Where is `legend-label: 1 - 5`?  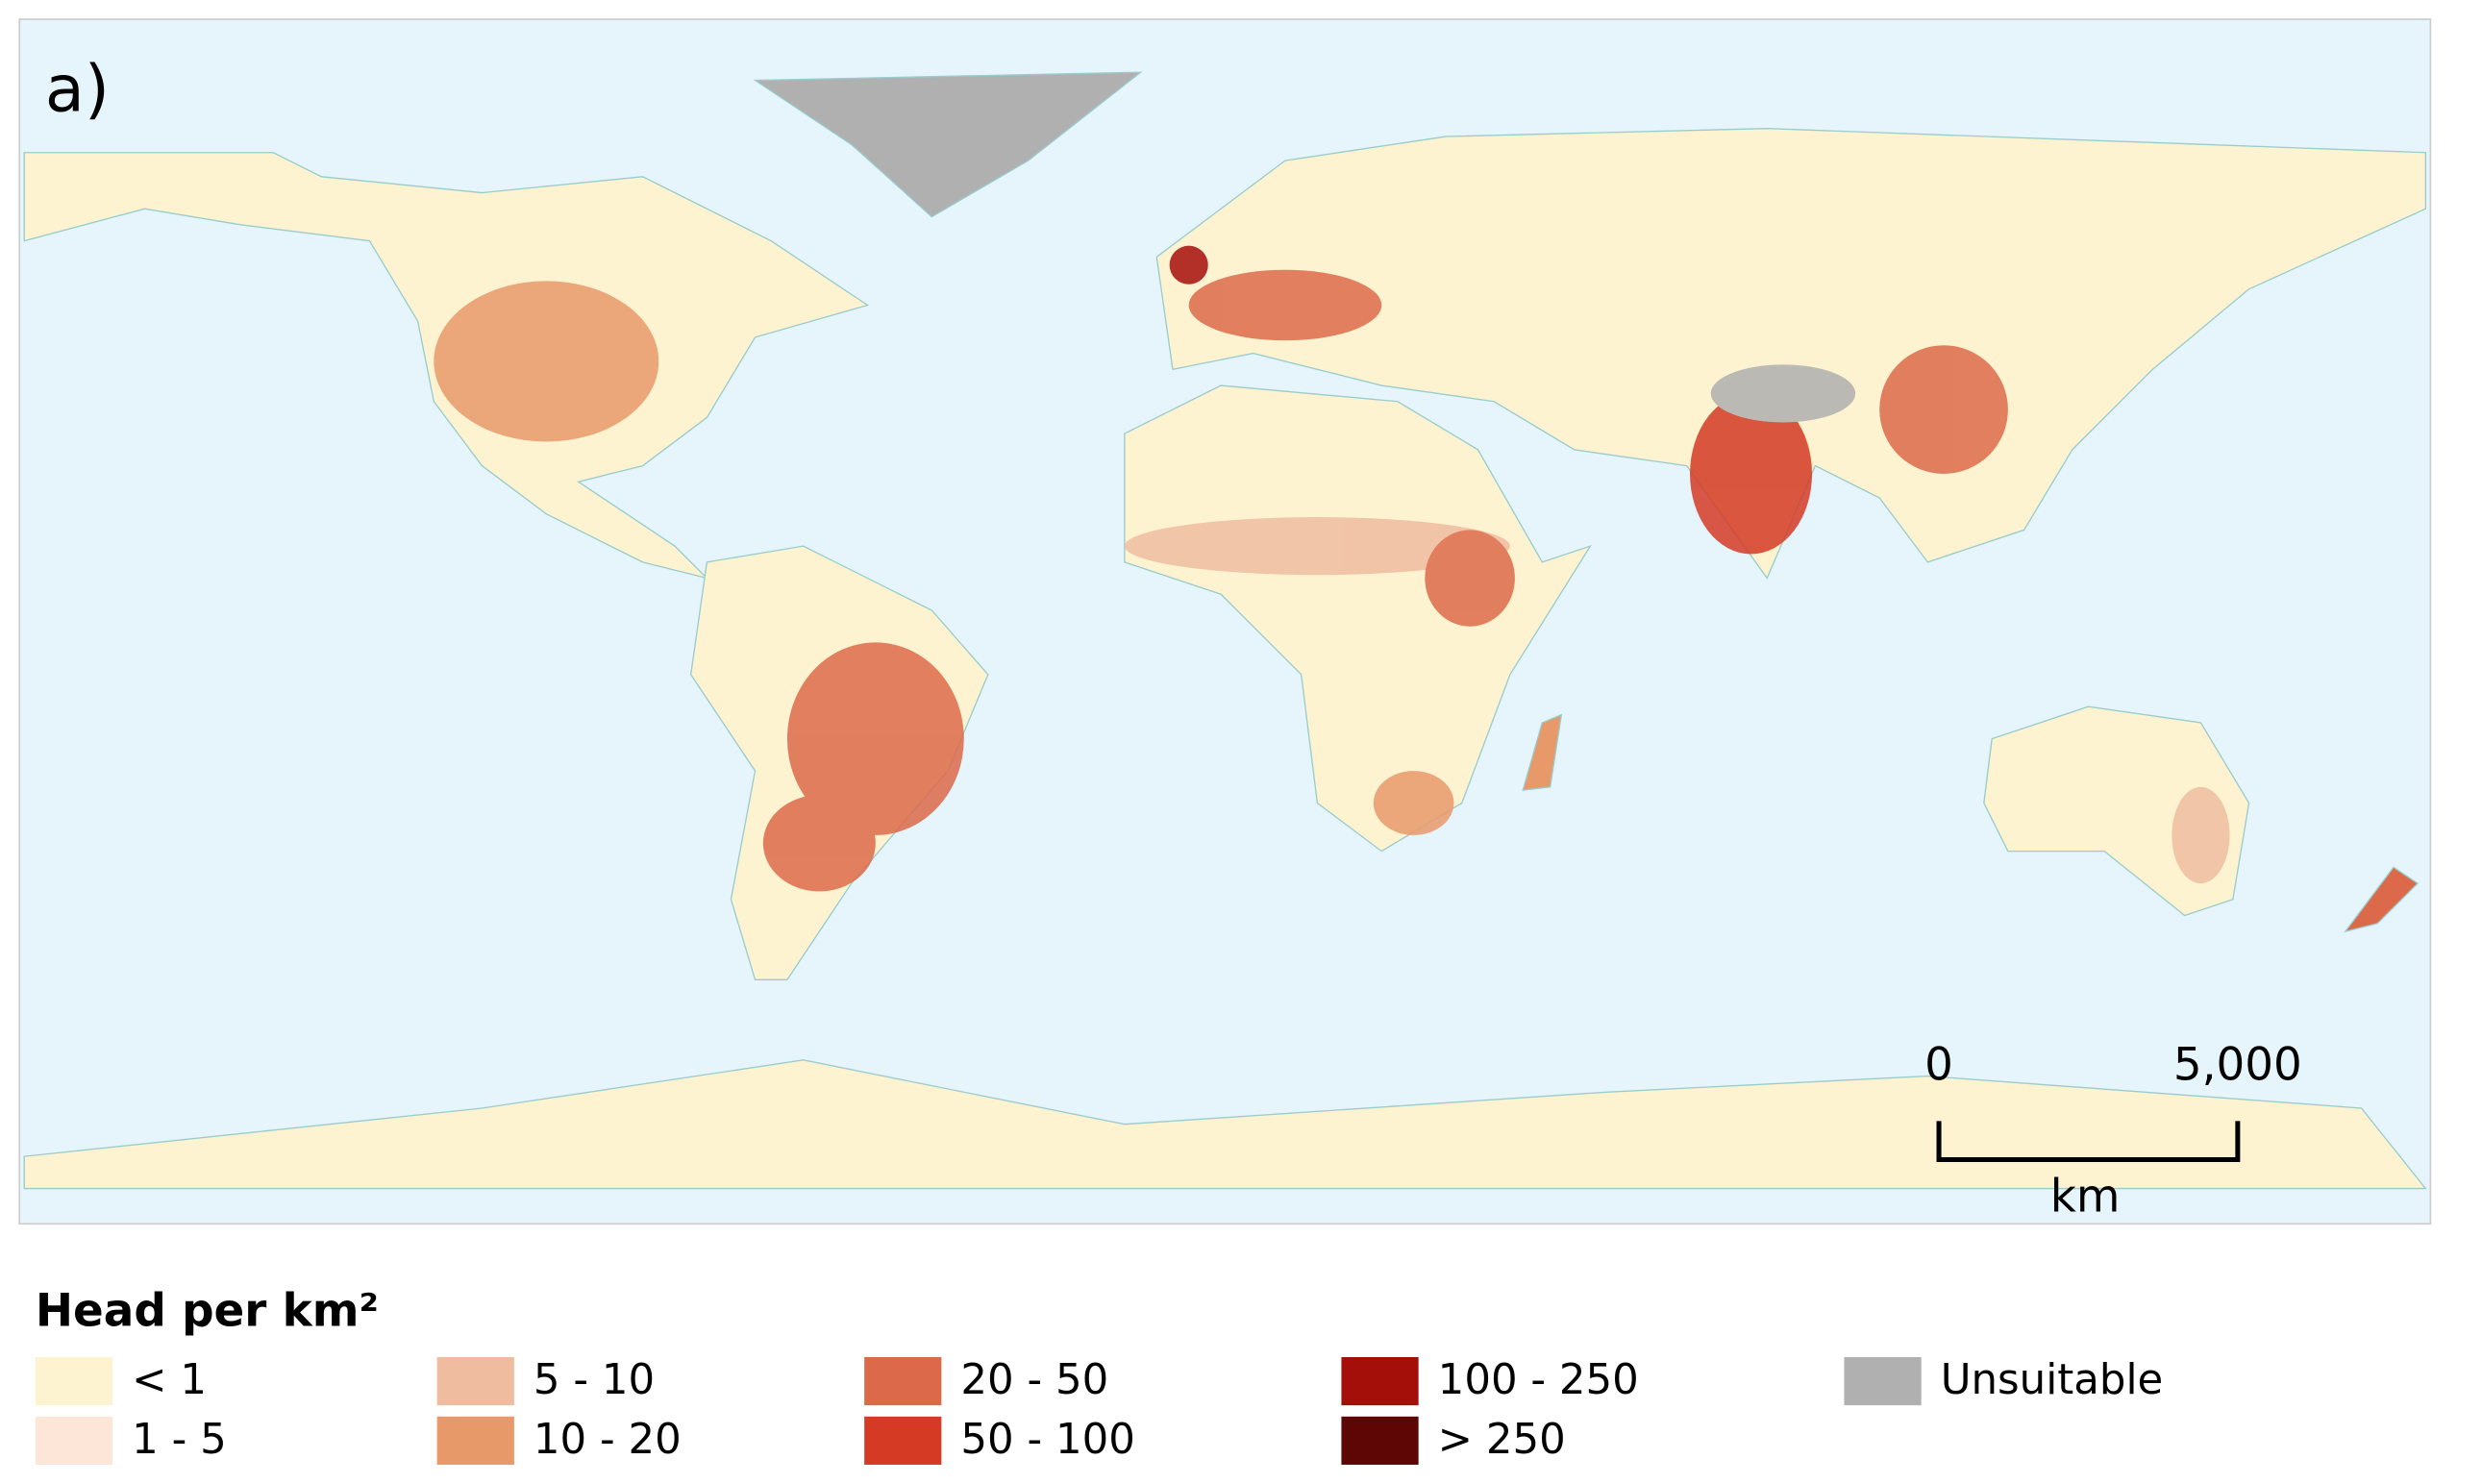 legend-label: 1 - 5 is located at coordinates (179, 1440).